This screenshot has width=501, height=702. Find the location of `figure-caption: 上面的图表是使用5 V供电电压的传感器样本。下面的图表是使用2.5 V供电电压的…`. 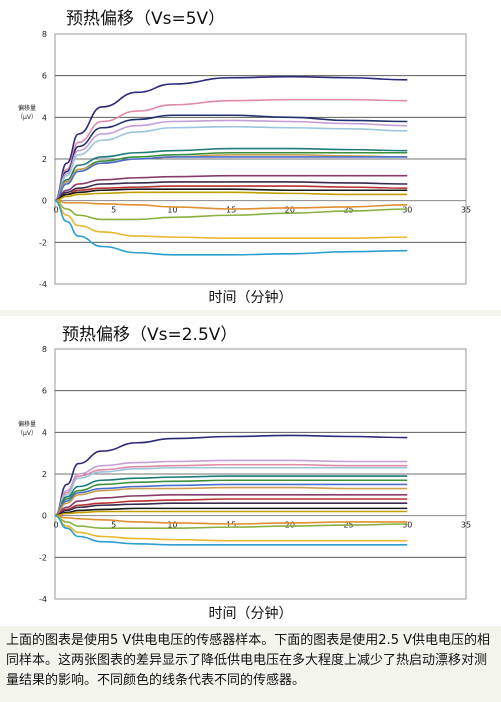

figure-caption: 上面的图表是使用5 V供电电压的传感器样本。下面的图表是使用2.5 V供电电压的… is located at coordinates (248, 660).